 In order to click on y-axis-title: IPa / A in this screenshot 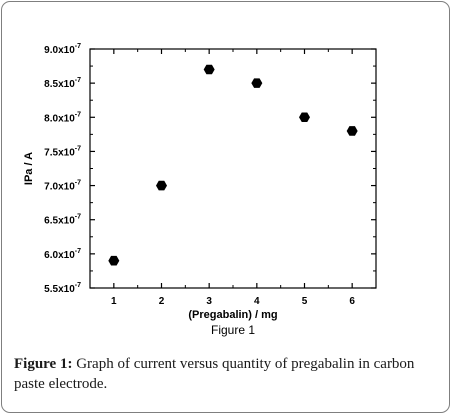, I will do `click(29, 168)`.